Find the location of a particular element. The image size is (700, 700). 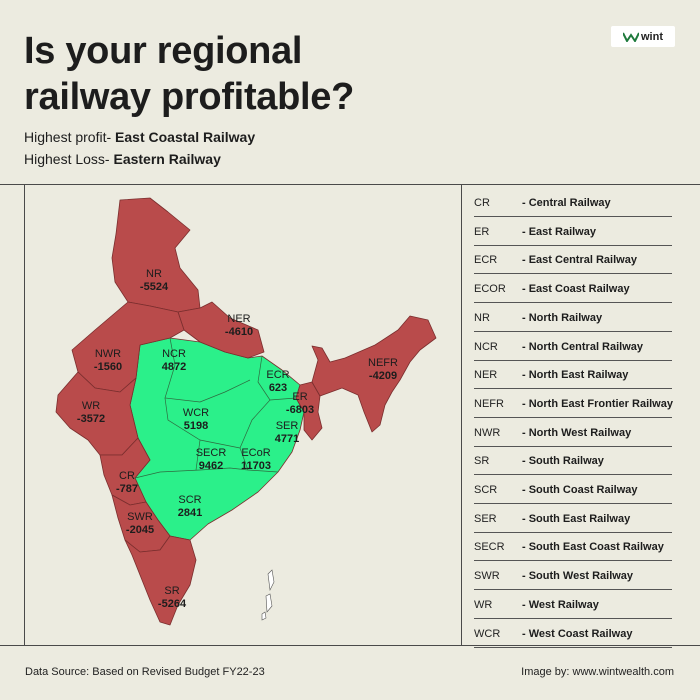

left-divider is located at coordinates (24, 415).